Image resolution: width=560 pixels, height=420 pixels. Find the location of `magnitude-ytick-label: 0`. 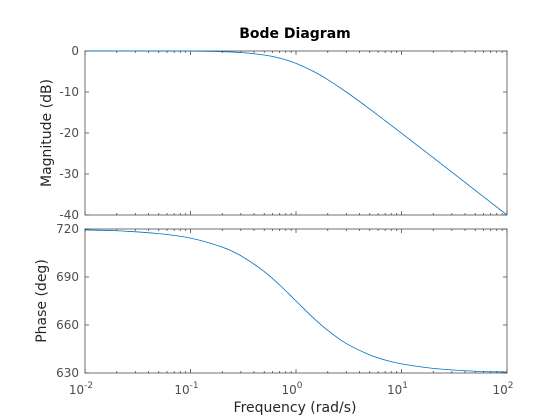

magnitude-ytick-label: 0 is located at coordinates (75, 51).